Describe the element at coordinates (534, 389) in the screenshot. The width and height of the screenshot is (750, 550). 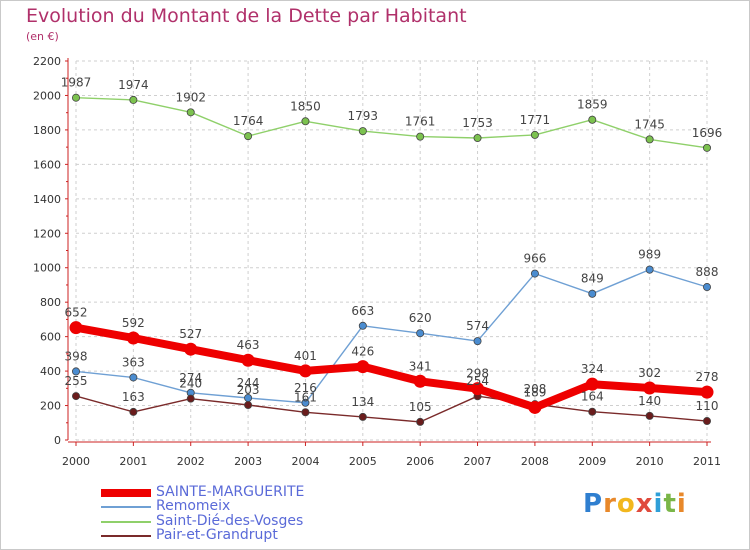
I see `data-label-pair-et-grandrupt: 208` at that location.